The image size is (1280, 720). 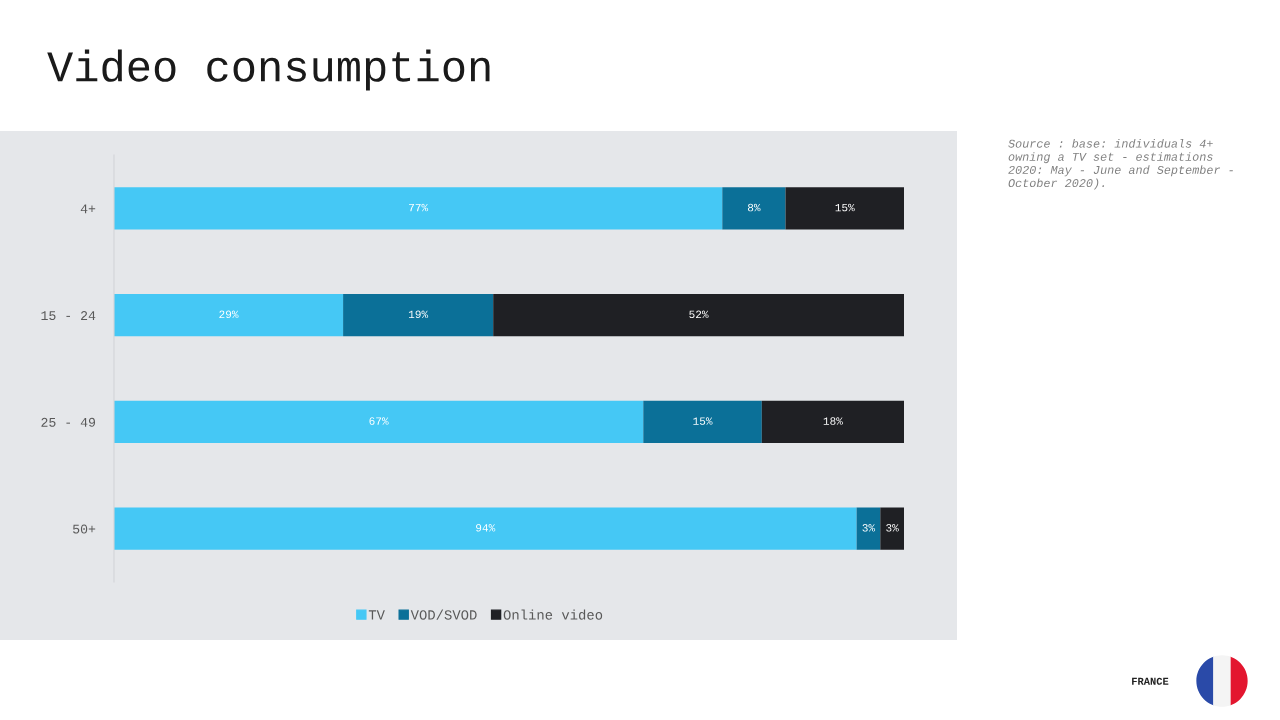 I want to click on data-label: 8%, so click(x=754, y=207).